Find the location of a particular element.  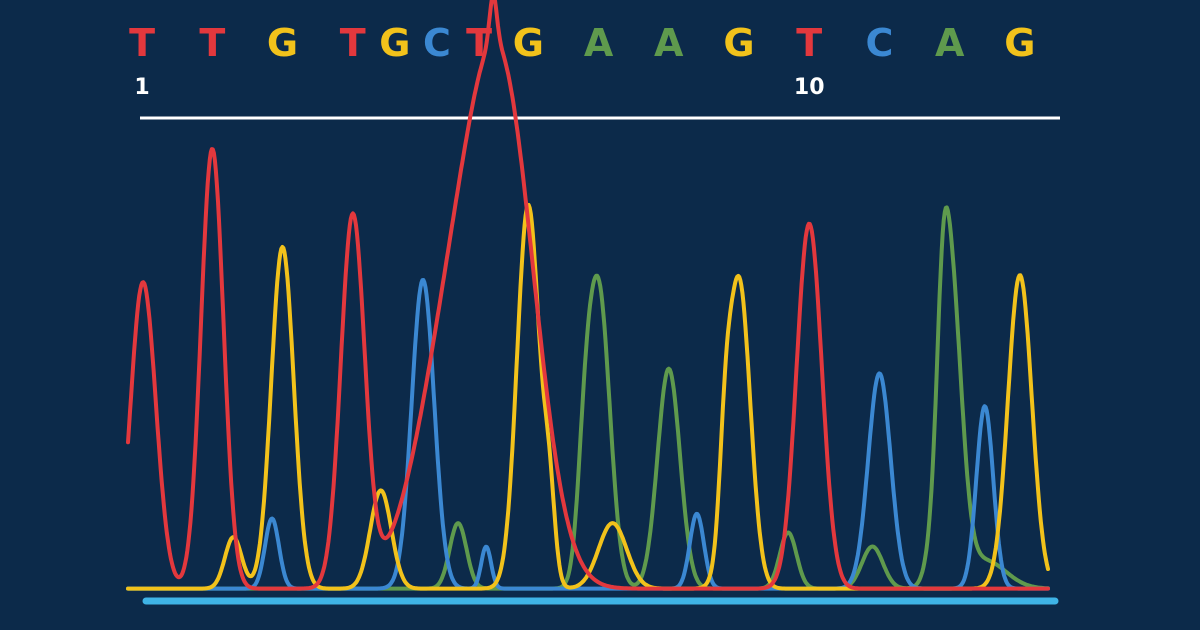

base-call-2: T is located at coordinates (212, 43).